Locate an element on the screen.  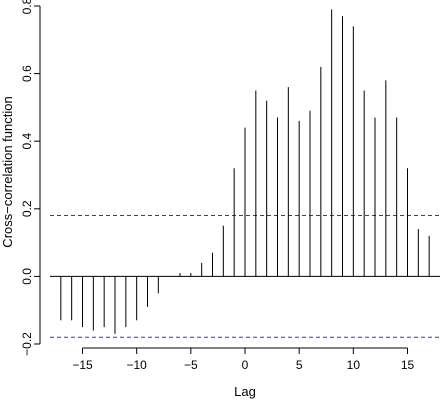
y-axis-label: Cross−correlation function is located at coordinates (7, 171).